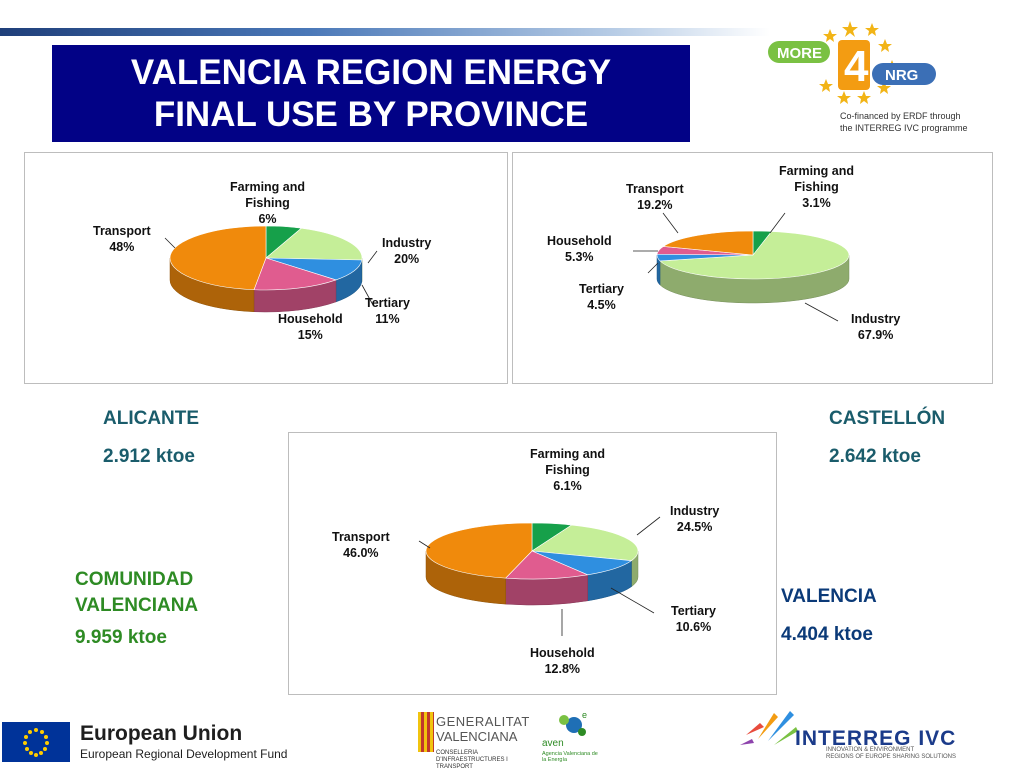  Describe the element at coordinates (601, 297) in the screenshot. I see `data-label-tertiary: Tertiary 4.5%` at that location.